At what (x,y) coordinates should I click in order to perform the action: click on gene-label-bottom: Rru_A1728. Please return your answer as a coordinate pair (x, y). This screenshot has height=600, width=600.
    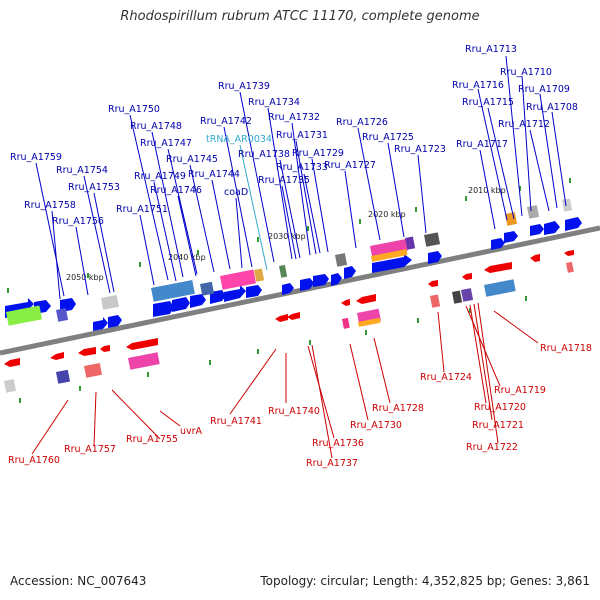
    Looking at the image, I should click on (398, 408).